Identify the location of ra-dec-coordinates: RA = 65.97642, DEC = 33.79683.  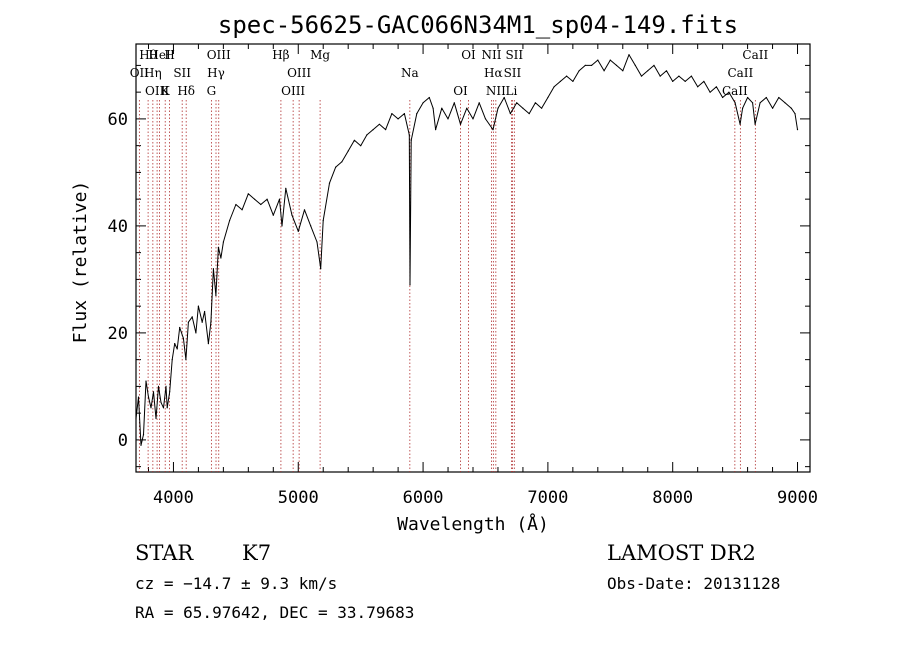
(274, 612).